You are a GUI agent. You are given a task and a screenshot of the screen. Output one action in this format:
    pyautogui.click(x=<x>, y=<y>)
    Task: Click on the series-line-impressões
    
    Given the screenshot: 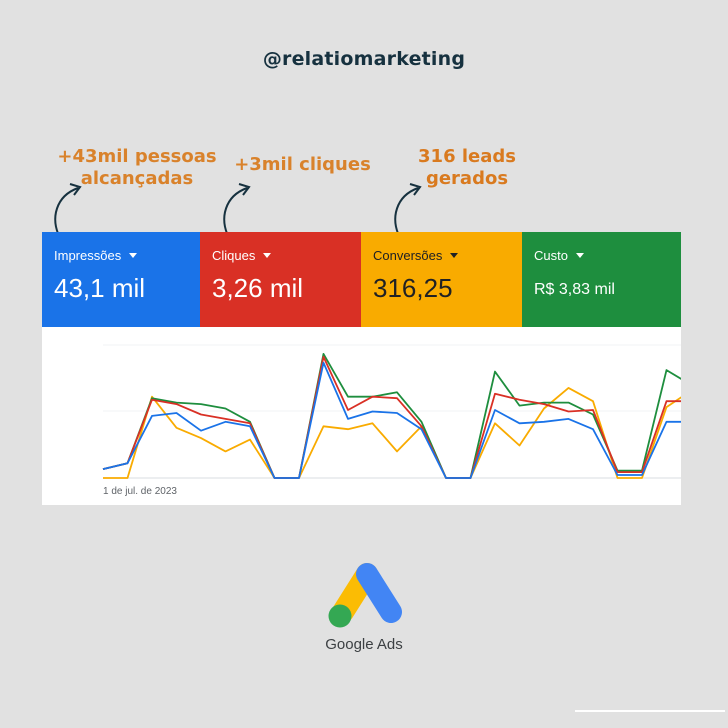 What is the action you would take?
    pyautogui.click(x=396, y=420)
    